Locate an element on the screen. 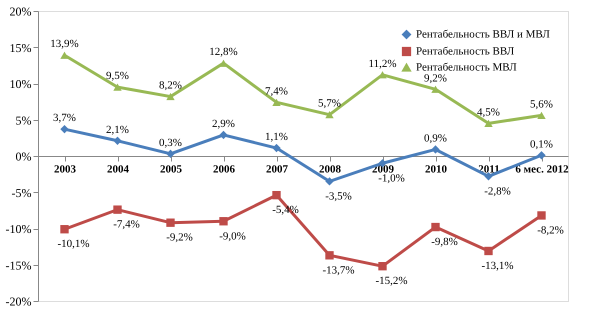  data-label: 12,8% is located at coordinates (223, 52).